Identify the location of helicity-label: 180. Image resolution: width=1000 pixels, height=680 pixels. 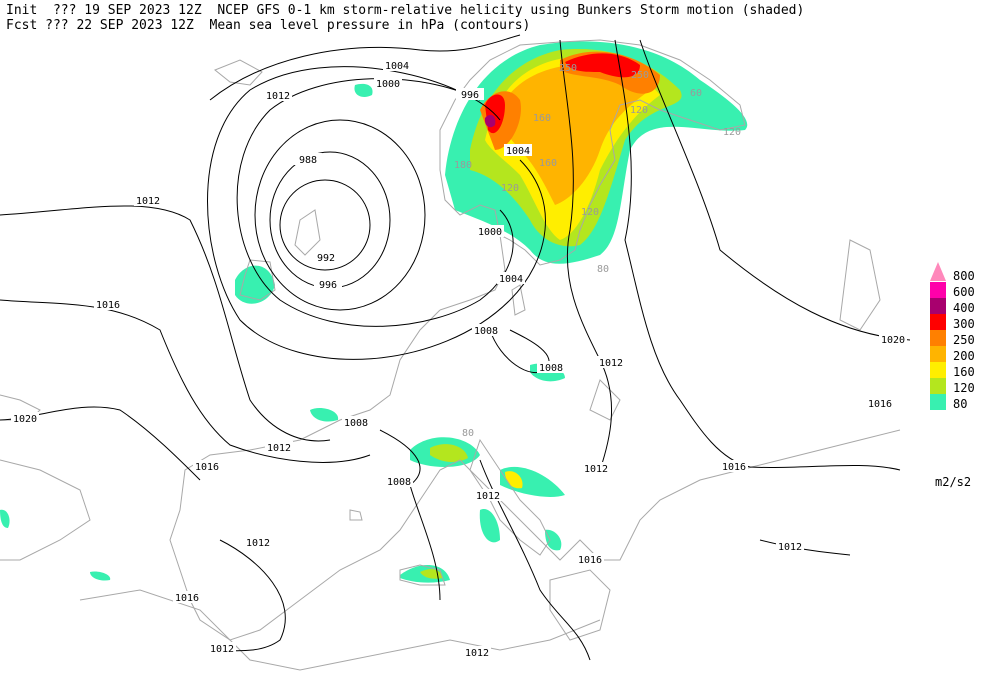
(463, 165).